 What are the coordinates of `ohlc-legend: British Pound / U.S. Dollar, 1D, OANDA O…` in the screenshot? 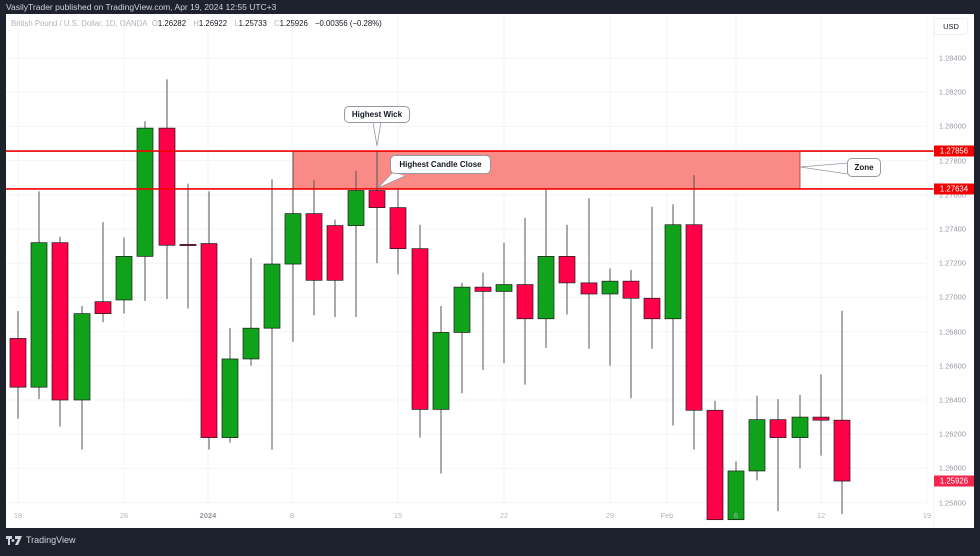 It's located at (196, 23).